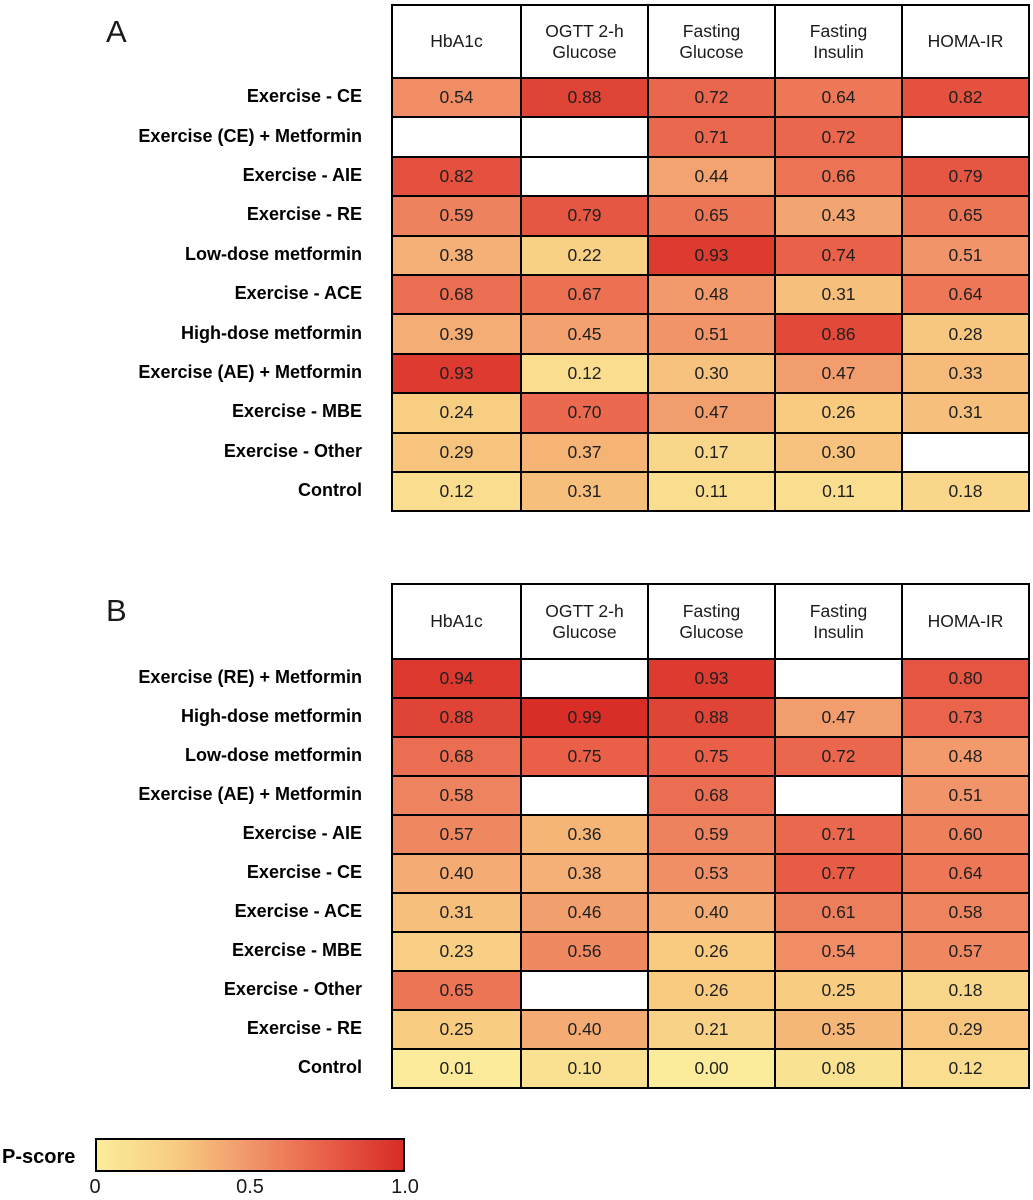 This screenshot has height=1200, width=1033. What do you see at coordinates (456, 1067) in the screenshot?
I see `heatmap-cell: 0.01` at bounding box center [456, 1067].